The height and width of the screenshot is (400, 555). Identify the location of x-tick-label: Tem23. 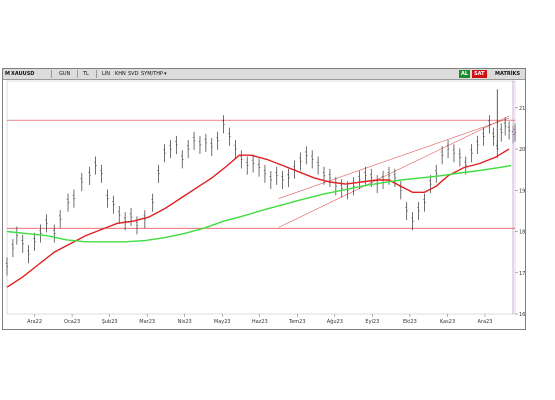
(297, 322).